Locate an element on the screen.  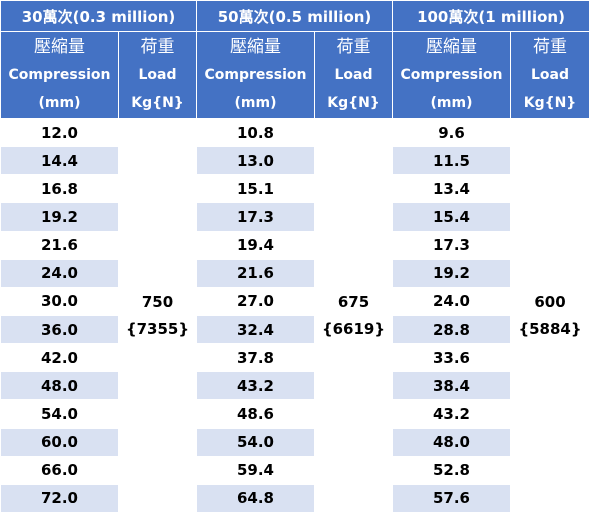
compression-cell: 30.0 is located at coordinates (59, 301).